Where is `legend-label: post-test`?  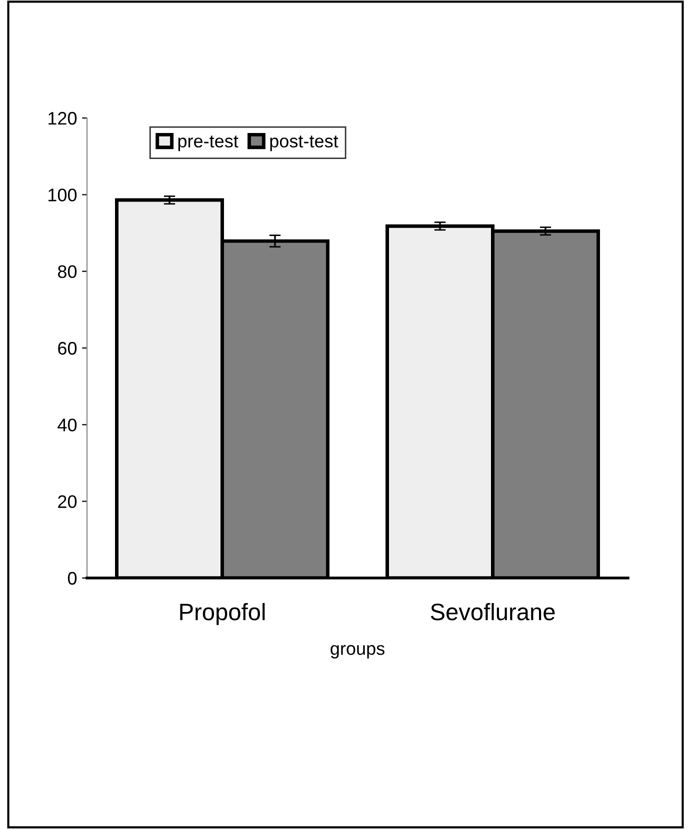 legend-label: post-test is located at coordinates (304, 144).